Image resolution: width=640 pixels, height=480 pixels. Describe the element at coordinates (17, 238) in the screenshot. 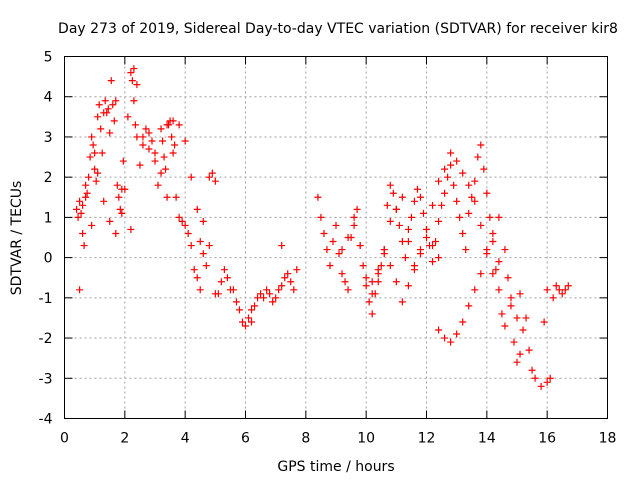

I see `y-axis-title: SDTVAR / TECUs` at that location.